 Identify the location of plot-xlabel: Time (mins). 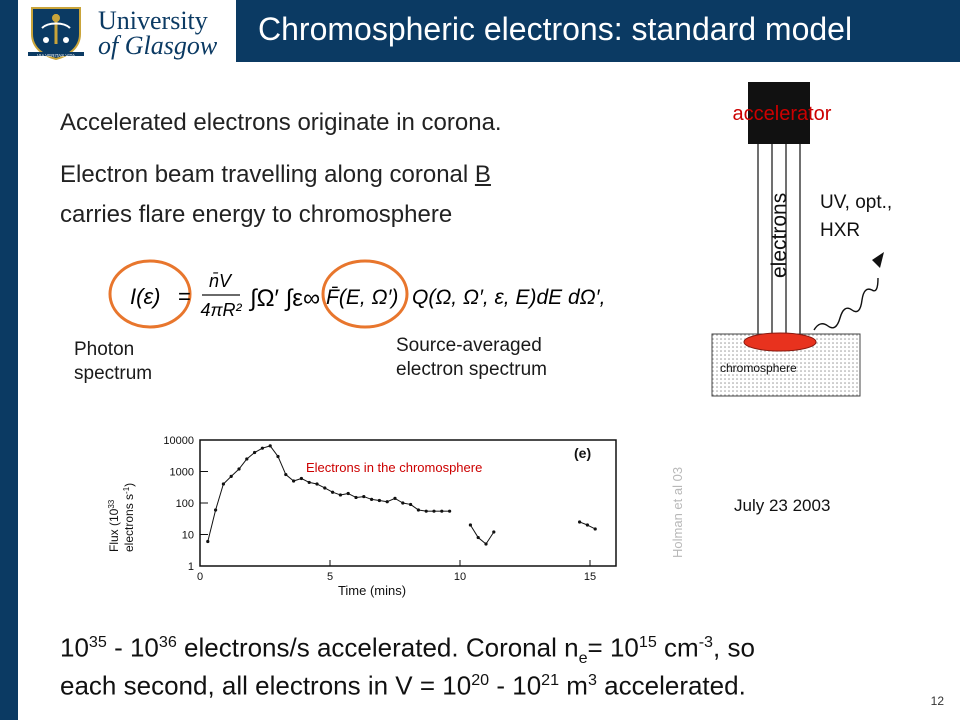
(372, 590).